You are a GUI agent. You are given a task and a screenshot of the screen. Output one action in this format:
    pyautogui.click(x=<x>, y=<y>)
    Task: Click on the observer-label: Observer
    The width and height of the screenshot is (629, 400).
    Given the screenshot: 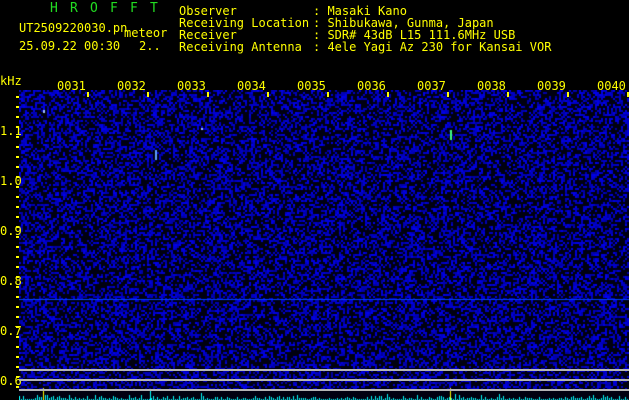 What is the action you would take?
    pyautogui.click(x=208, y=11)
    